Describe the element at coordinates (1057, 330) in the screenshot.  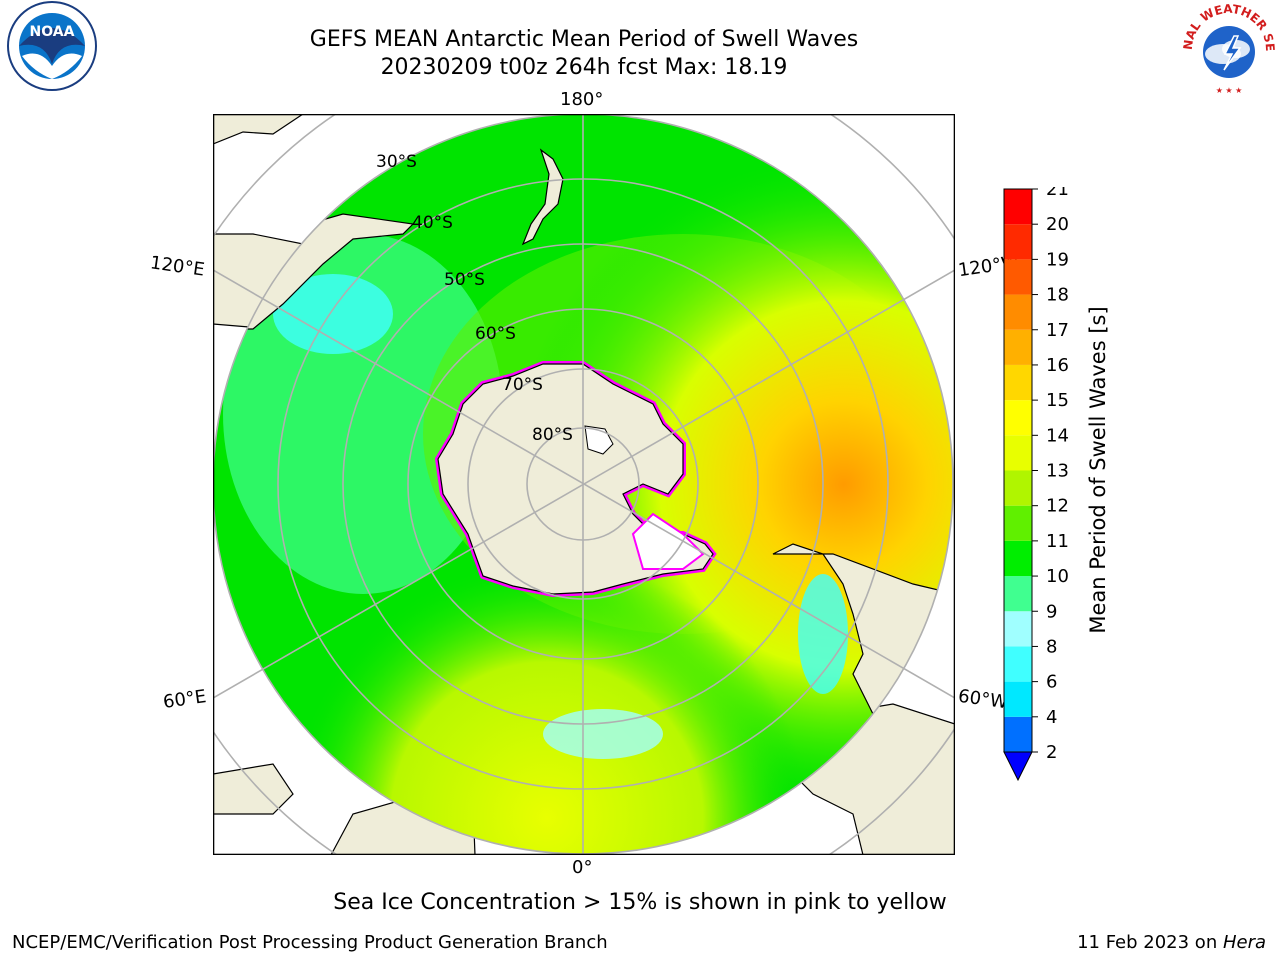
I see `colorbar-tick-label: 17` at that location.